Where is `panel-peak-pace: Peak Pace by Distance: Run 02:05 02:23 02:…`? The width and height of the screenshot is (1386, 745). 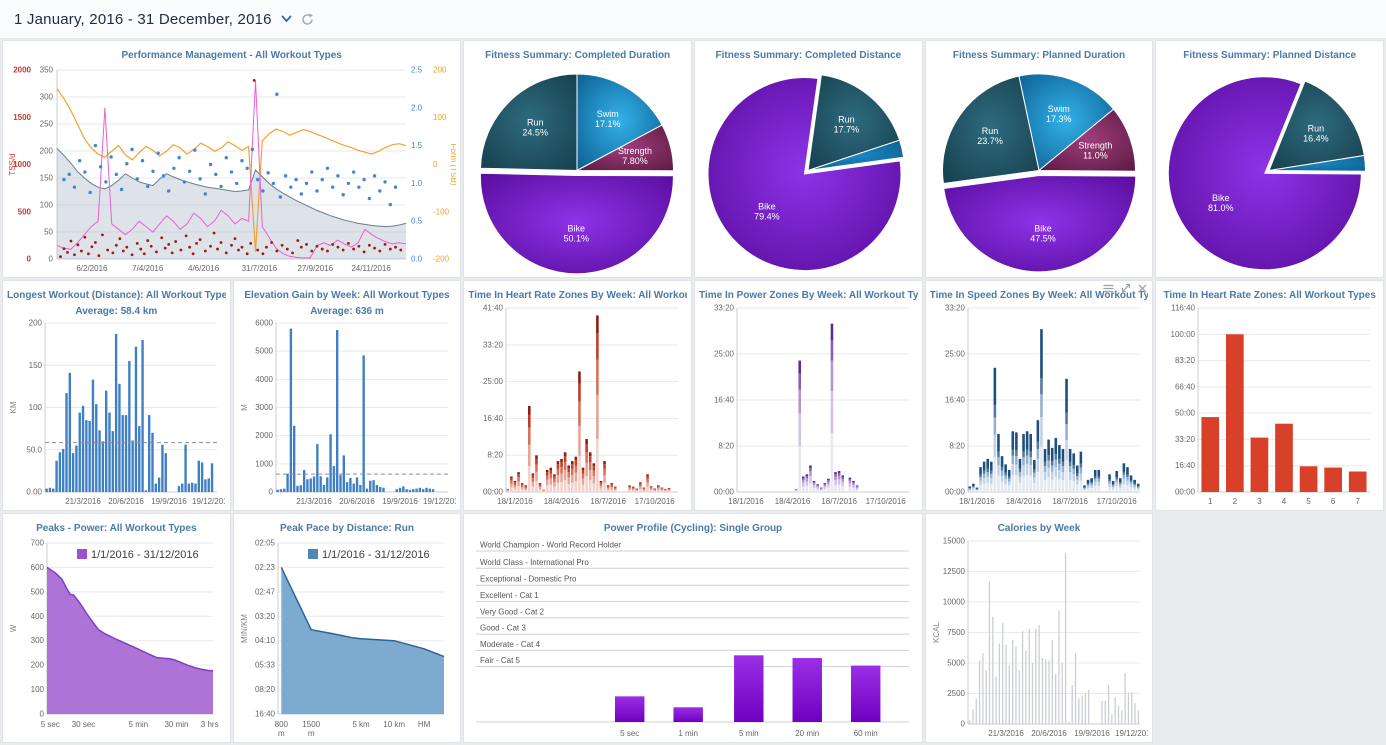
panel-peak-pace: Peak Pace by Distance: Run 02:05 02:23 02:… is located at coordinates (347, 628).